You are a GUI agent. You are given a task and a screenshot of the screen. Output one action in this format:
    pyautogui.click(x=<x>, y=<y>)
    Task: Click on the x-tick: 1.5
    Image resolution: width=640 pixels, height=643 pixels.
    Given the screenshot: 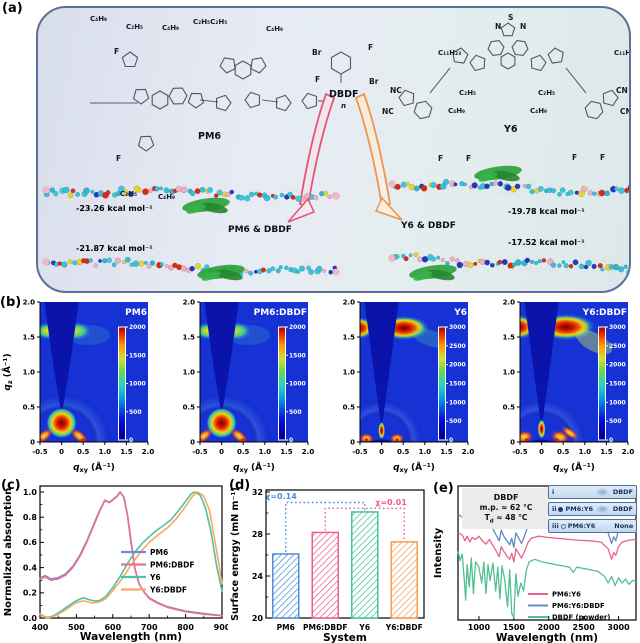 What is the action you would take?
    pyautogui.click(x=446, y=452)
    